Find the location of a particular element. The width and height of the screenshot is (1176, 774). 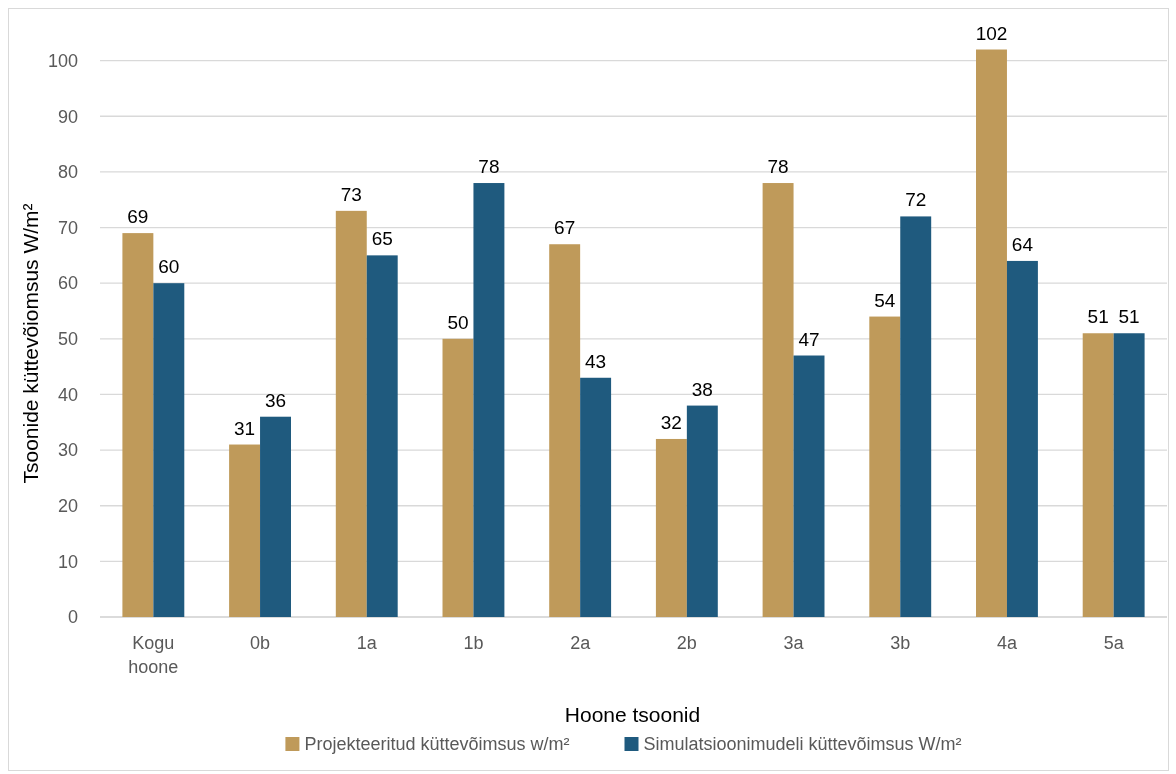

y-tick-label: 80 is located at coordinates (67, 172).